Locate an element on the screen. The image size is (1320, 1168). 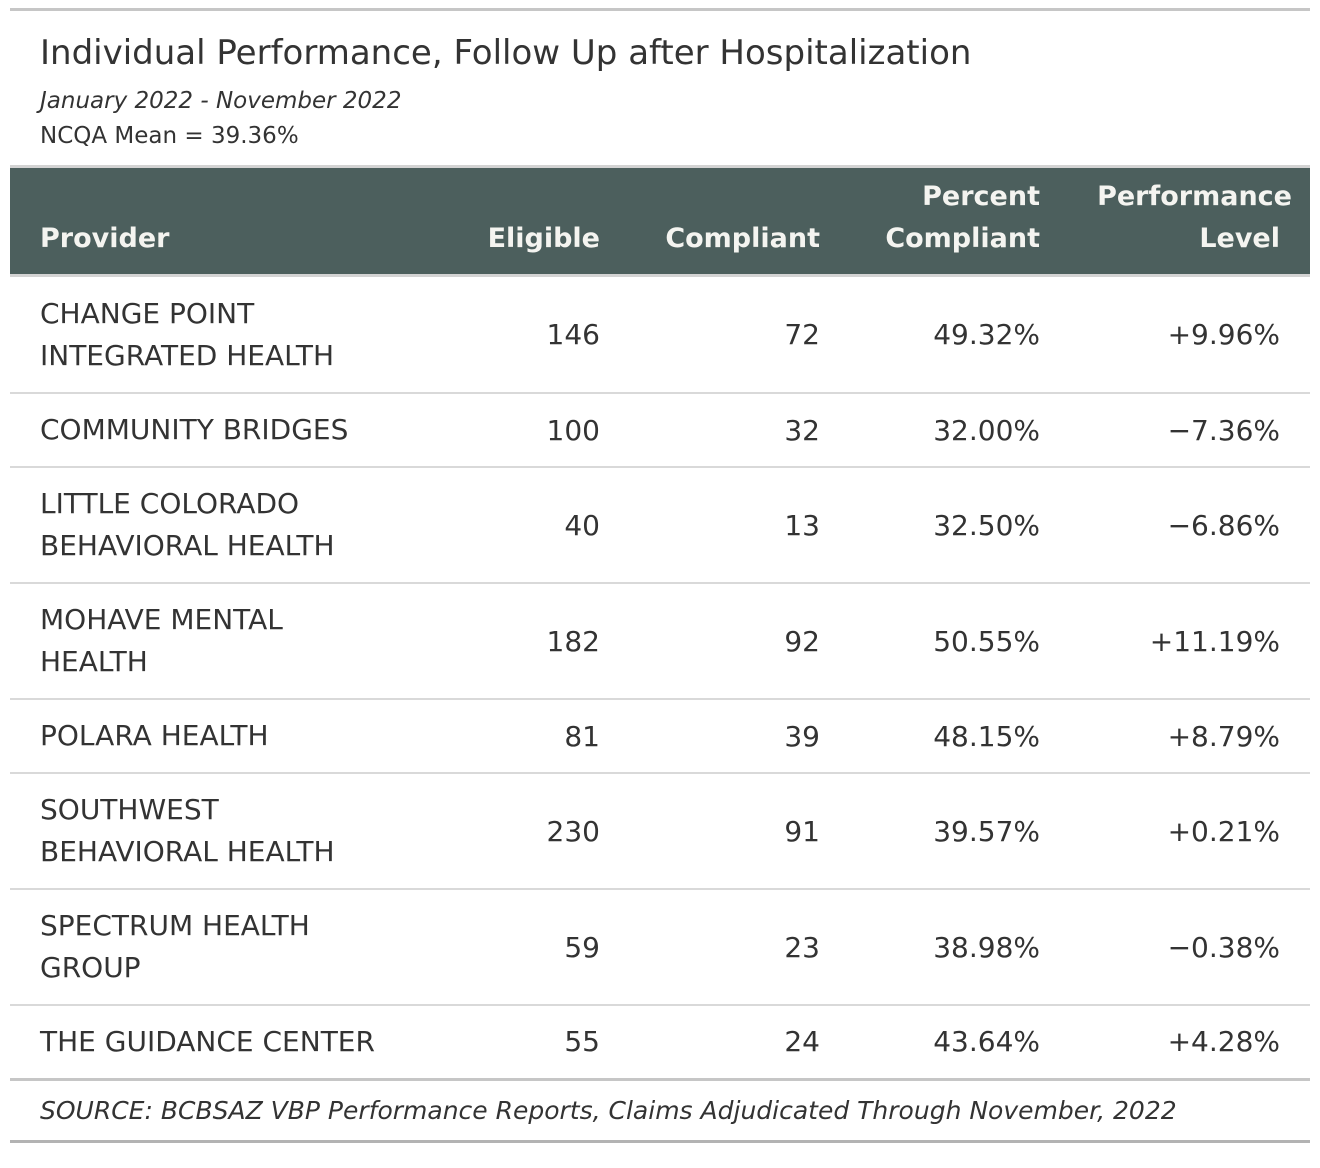
cell-eligible: 182 is located at coordinates (515, 641).